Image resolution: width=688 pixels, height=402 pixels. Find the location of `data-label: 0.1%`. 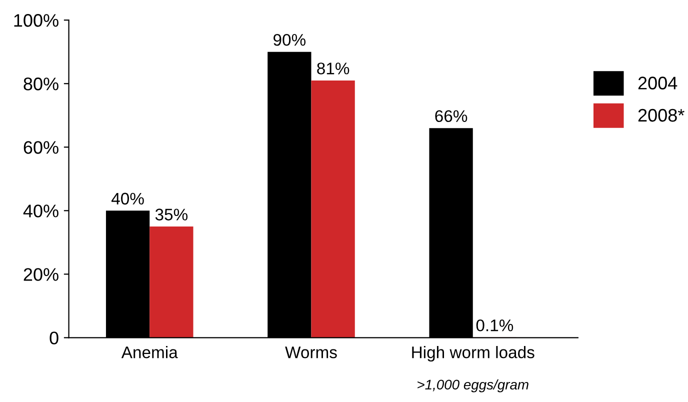

data-label: 0.1% is located at coordinates (495, 325).